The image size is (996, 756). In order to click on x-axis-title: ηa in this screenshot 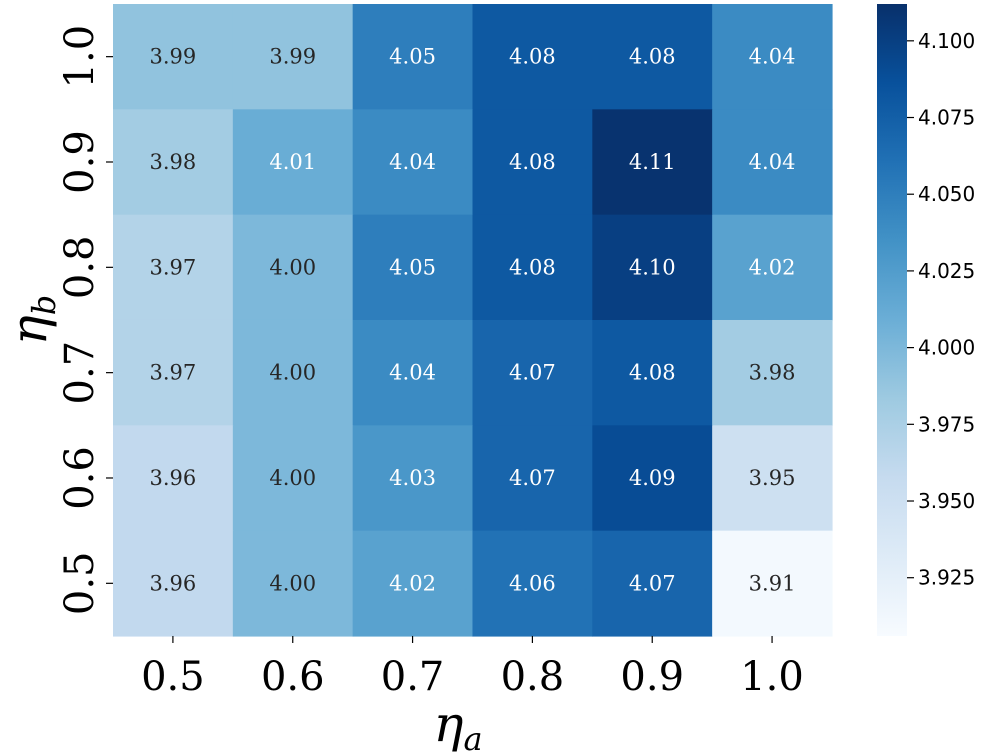, I will do `click(457, 725)`.